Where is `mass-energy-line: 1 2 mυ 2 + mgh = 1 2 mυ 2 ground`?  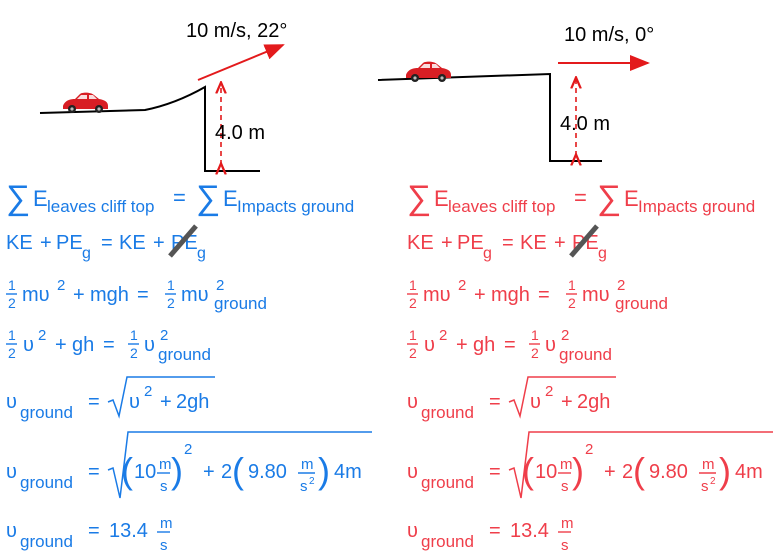 mass-energy-line: 1 2 mυ 2 + mgh = 1 2 mυ 2 ground is located at coordinates (136, 295).